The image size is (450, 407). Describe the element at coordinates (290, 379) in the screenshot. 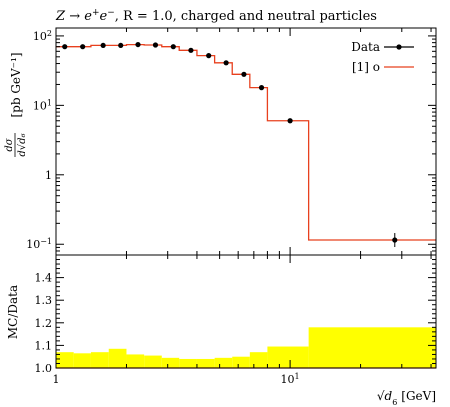

I see `x-tick-label: 101` at that location.